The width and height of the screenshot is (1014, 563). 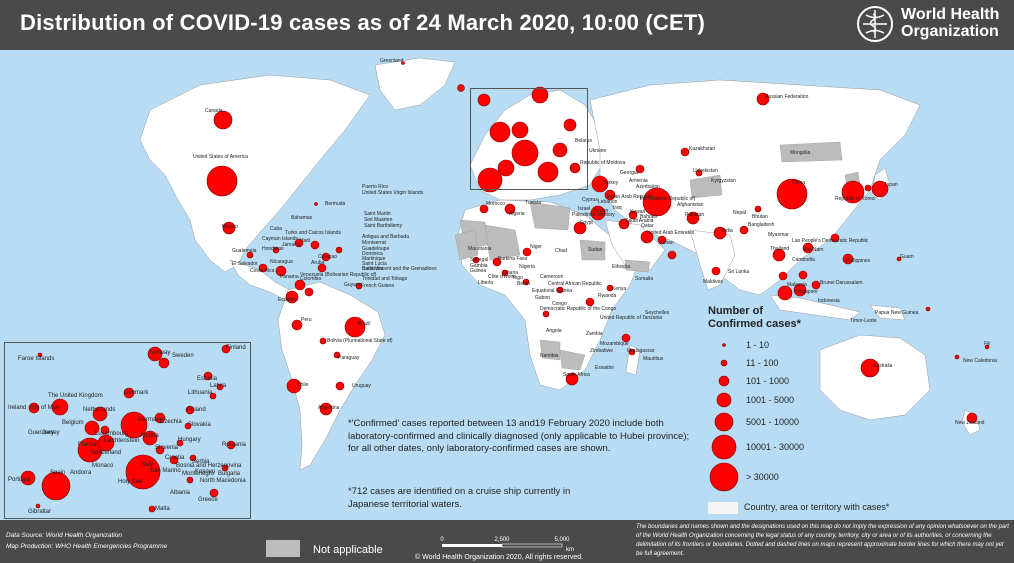 I want to click on country-label: Saint Martin, so click(x=377, y=214).